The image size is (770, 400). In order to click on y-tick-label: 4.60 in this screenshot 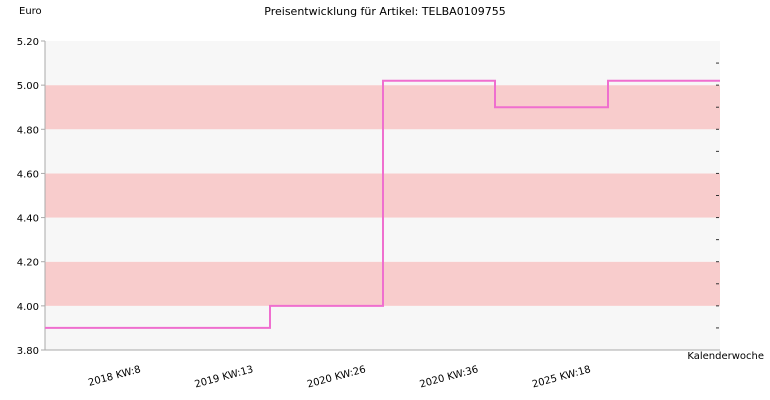, I will do `click(28, 174)`.